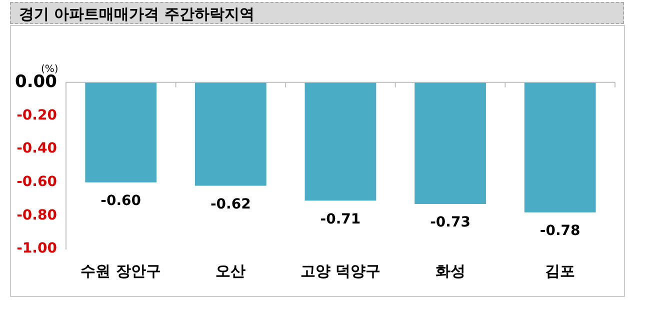  What do you see at coordinates (450, 271) in the screenshot?
I see `x-tick-label: 화성` at bounding box center [450, 271].